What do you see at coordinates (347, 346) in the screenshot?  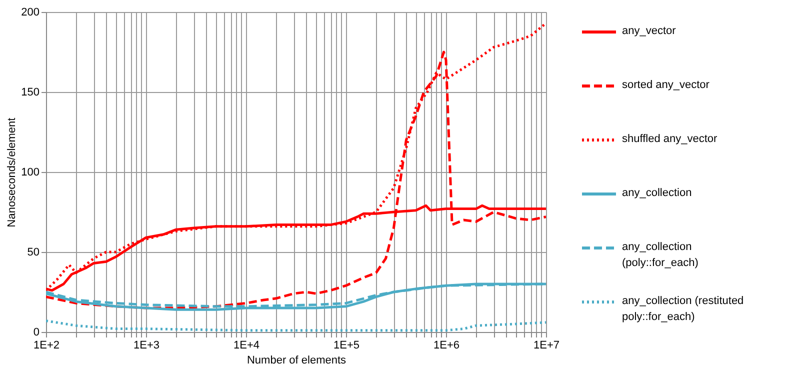 I see `x-tick-label: 1E+5` at bounding box center [347, 346].